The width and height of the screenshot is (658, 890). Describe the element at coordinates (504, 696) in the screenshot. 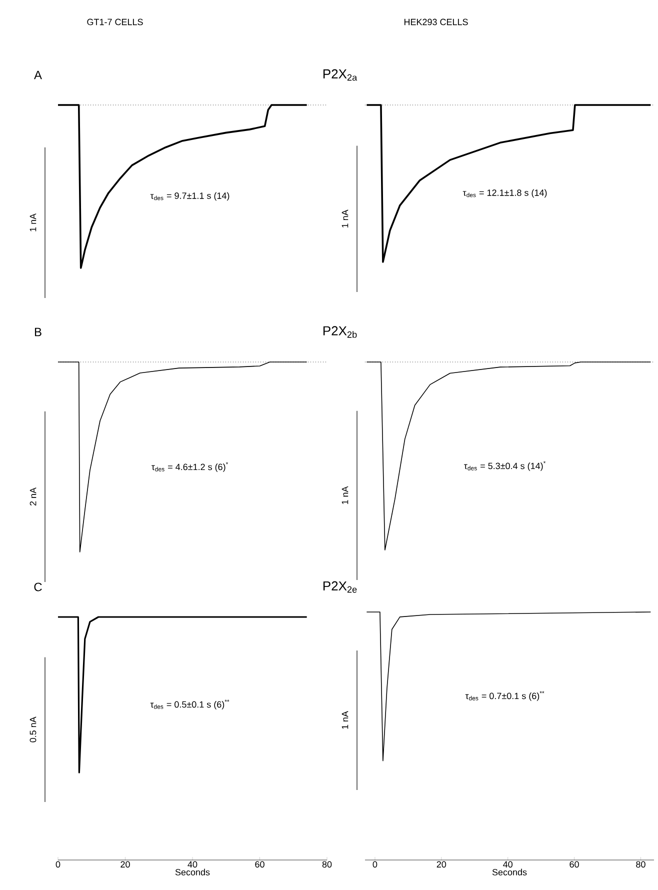

I see `annotation: τ$_{des}$ = 0.7±0.1 s (6)$^{**}$` at that location.